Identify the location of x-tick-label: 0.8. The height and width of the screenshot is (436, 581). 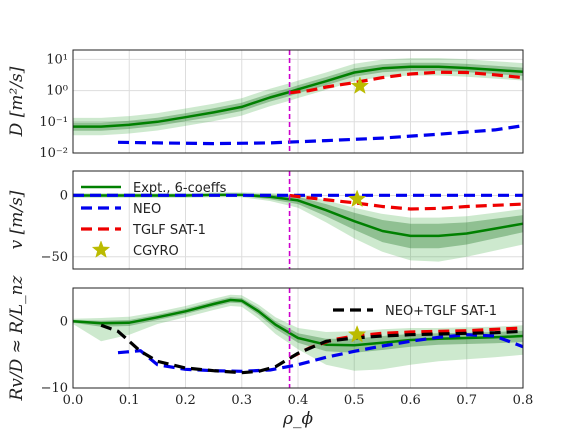
(523, 400).